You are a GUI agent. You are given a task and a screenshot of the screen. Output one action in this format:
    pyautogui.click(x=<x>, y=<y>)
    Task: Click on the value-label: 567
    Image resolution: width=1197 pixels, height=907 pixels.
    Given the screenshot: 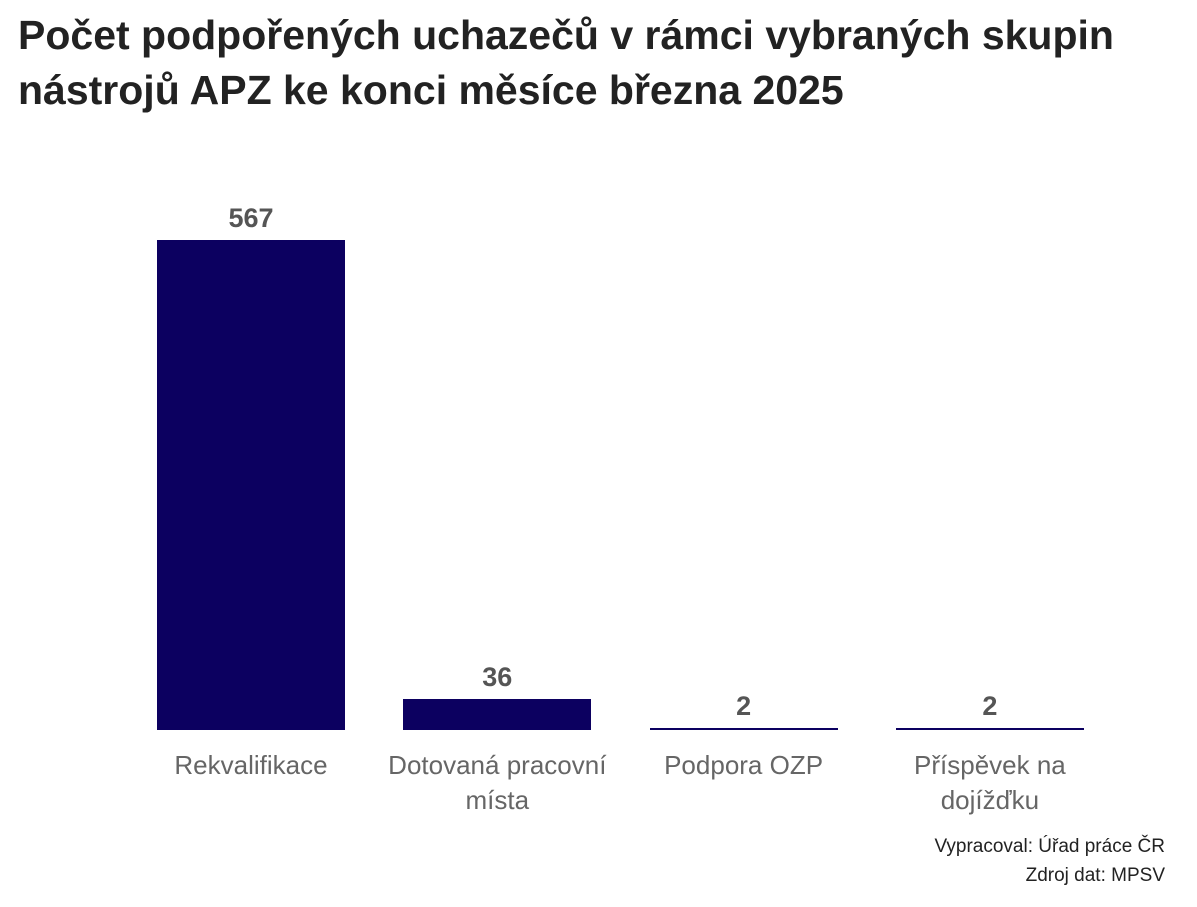 What is the action you would take?
    pyautogui.click(x=251, y=218)
    